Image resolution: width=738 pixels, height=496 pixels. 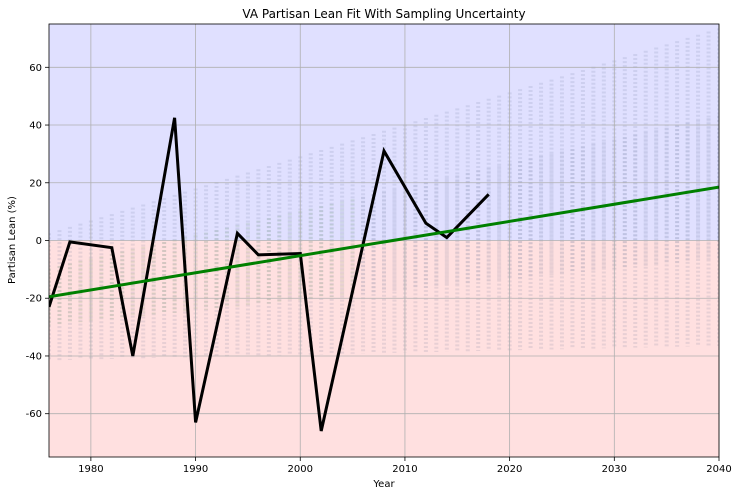 What do you see at coordinates (509, 469) in the screenshot?
I see `x-tick-label: 2020` at bounding box center [509, 469].